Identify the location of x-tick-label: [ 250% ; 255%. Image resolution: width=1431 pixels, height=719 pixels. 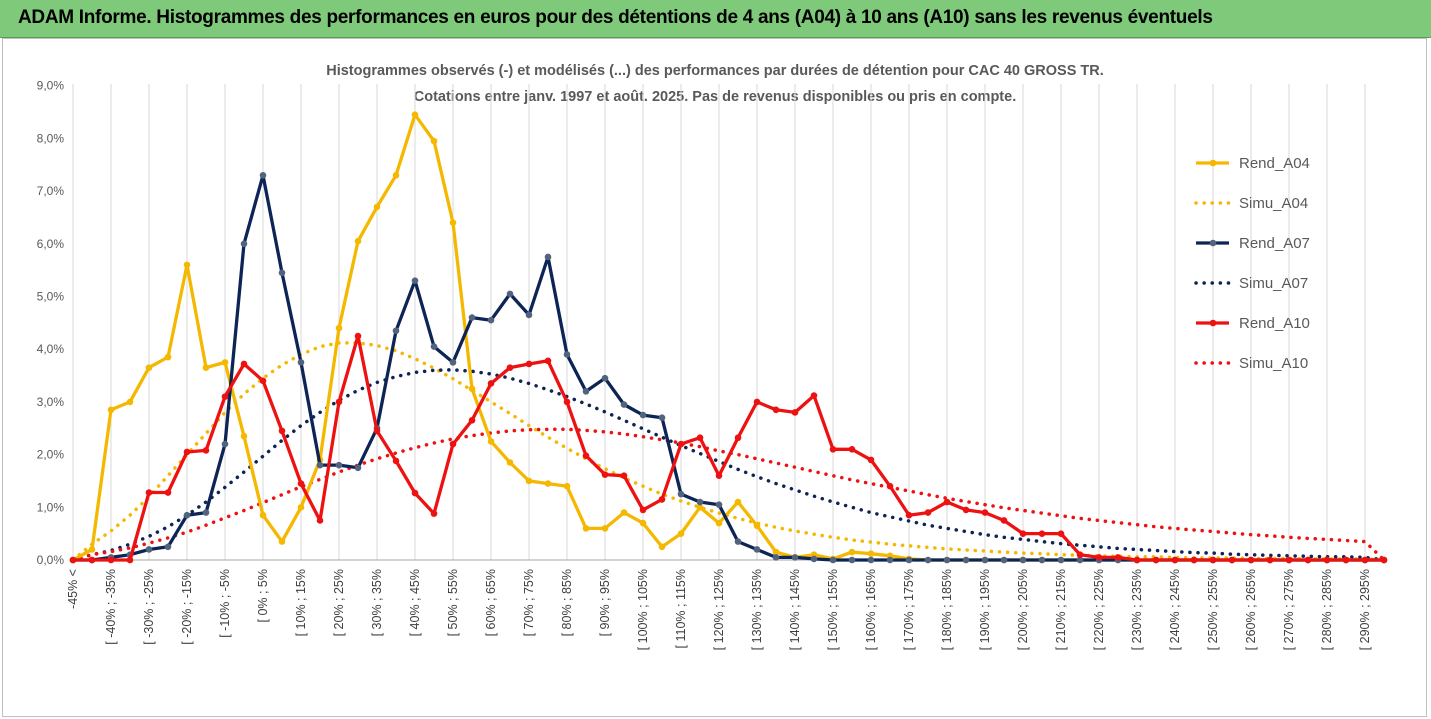
(1213, 609).